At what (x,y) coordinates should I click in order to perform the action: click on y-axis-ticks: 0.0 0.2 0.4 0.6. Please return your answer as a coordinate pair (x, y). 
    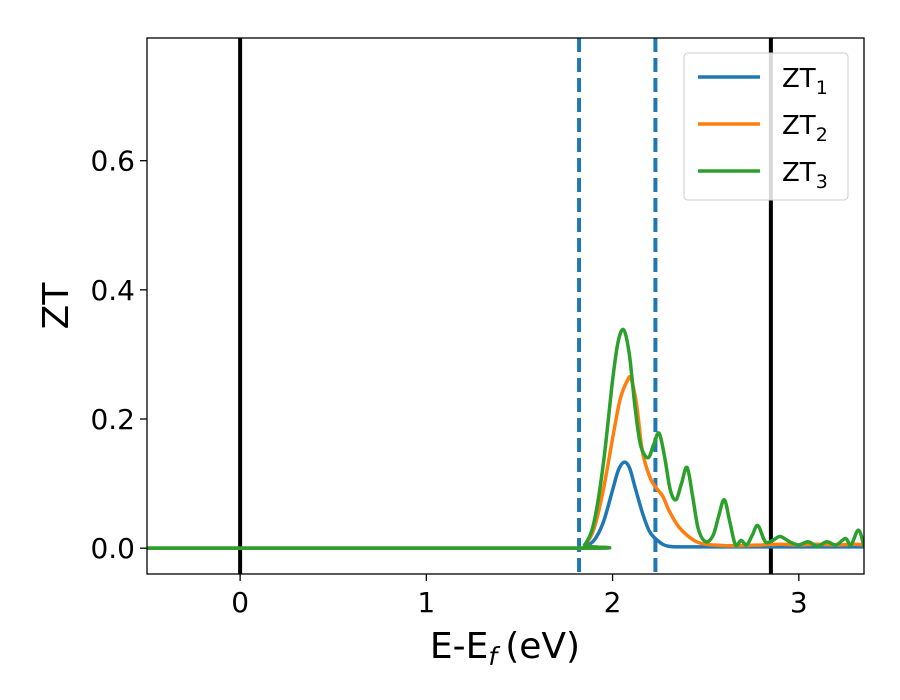
    Looking at the image, I should click on (118, 355).